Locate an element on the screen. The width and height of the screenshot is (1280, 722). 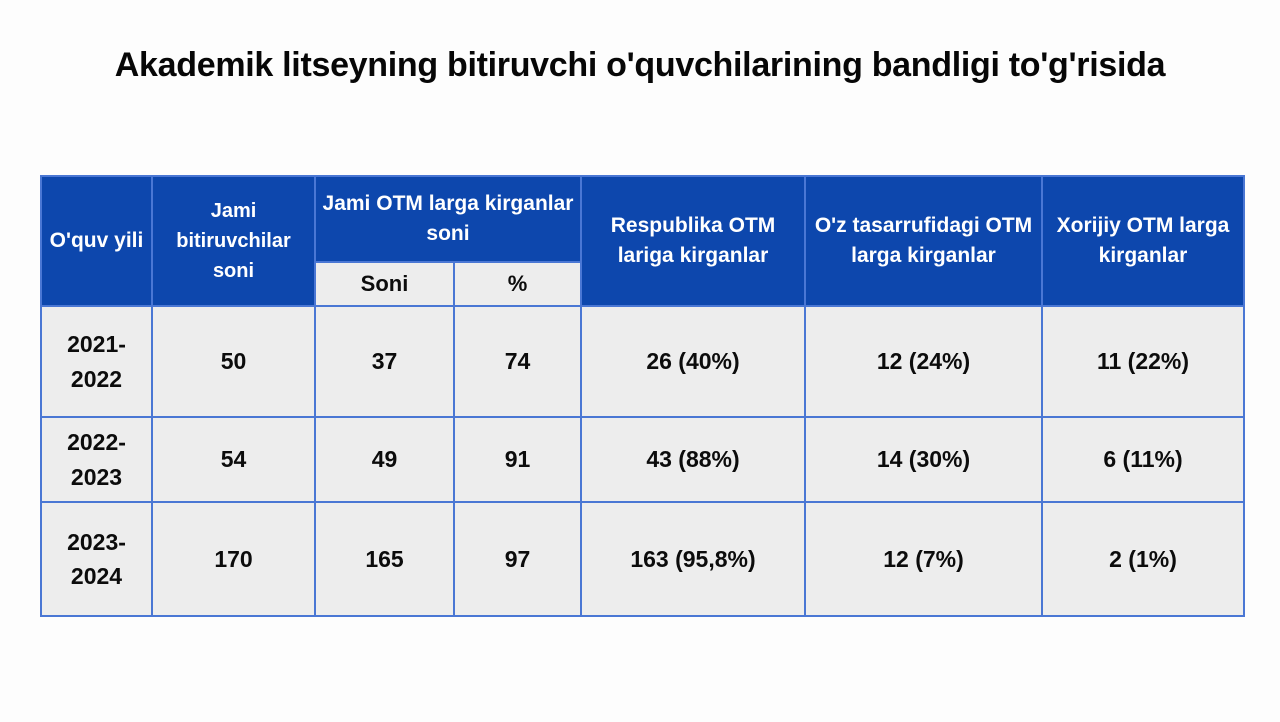
cell-otm-soni: 37 is located at coordinates (384, 361).